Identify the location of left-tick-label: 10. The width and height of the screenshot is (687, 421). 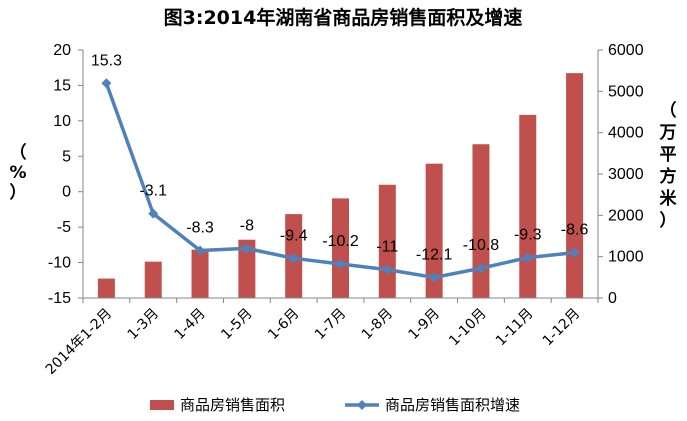
(62, 121).